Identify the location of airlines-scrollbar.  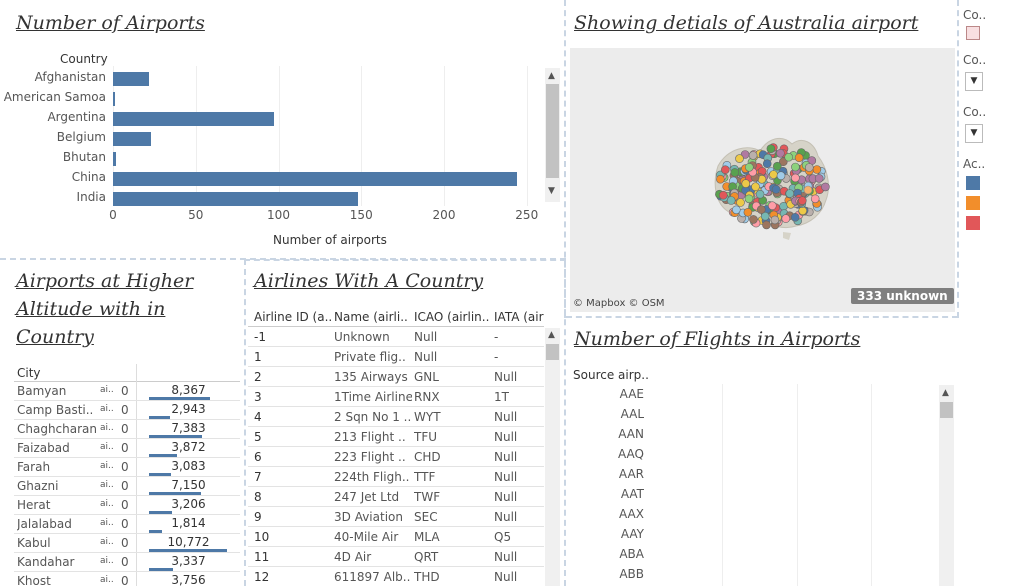
(552, 457).